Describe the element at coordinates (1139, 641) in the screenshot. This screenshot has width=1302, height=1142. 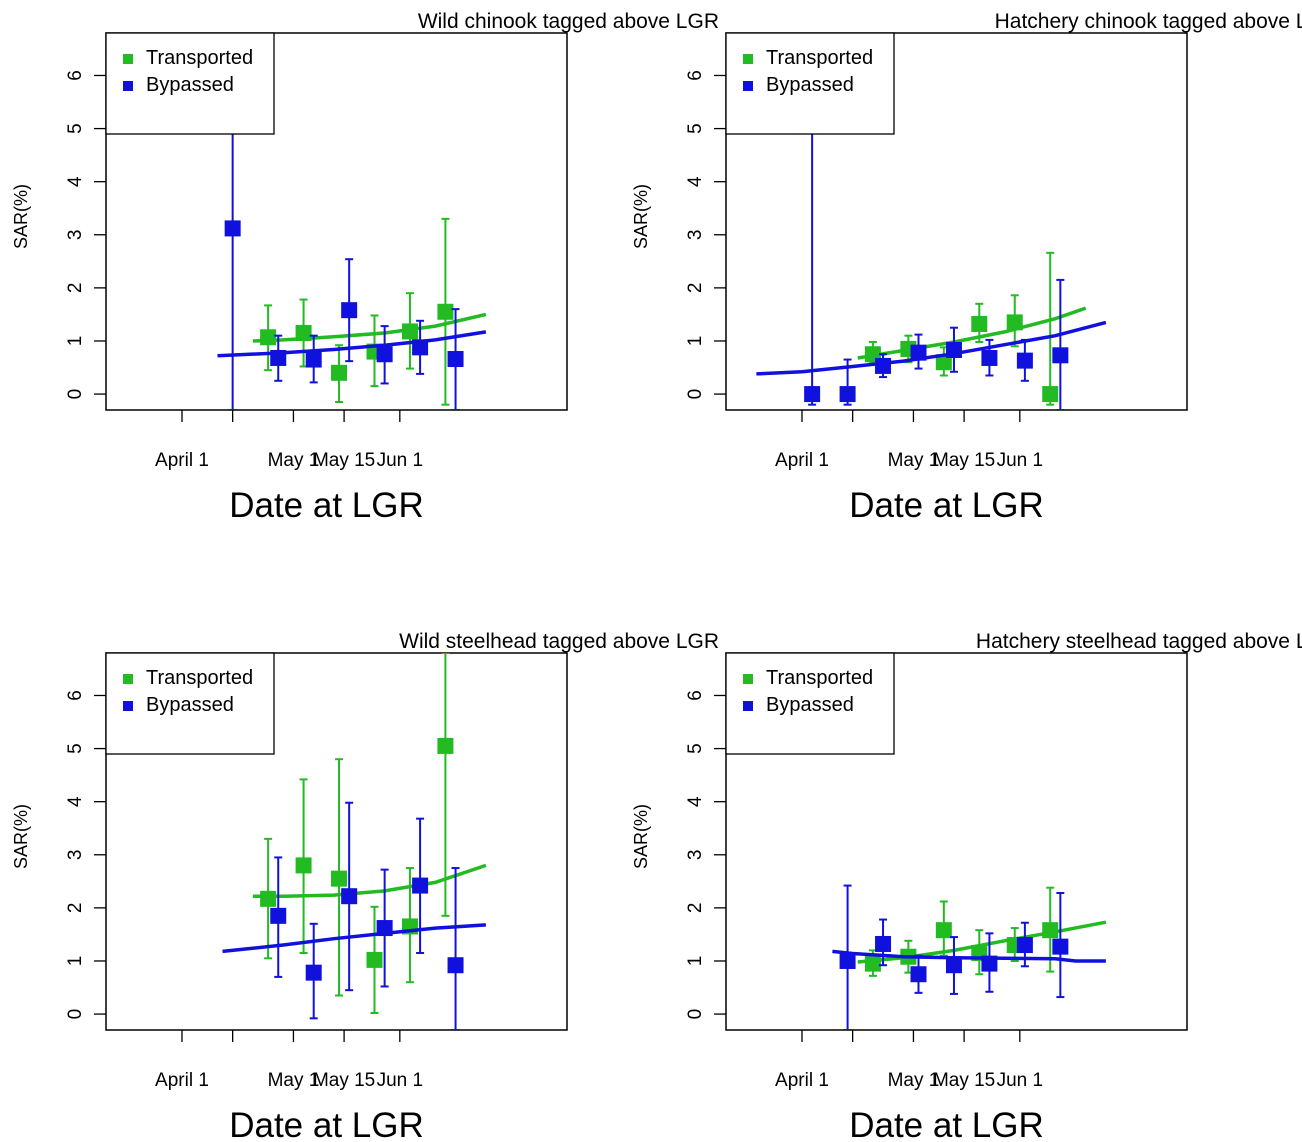
I see `chart-title: Hatchery steelhead tagged above LGR` at that location.